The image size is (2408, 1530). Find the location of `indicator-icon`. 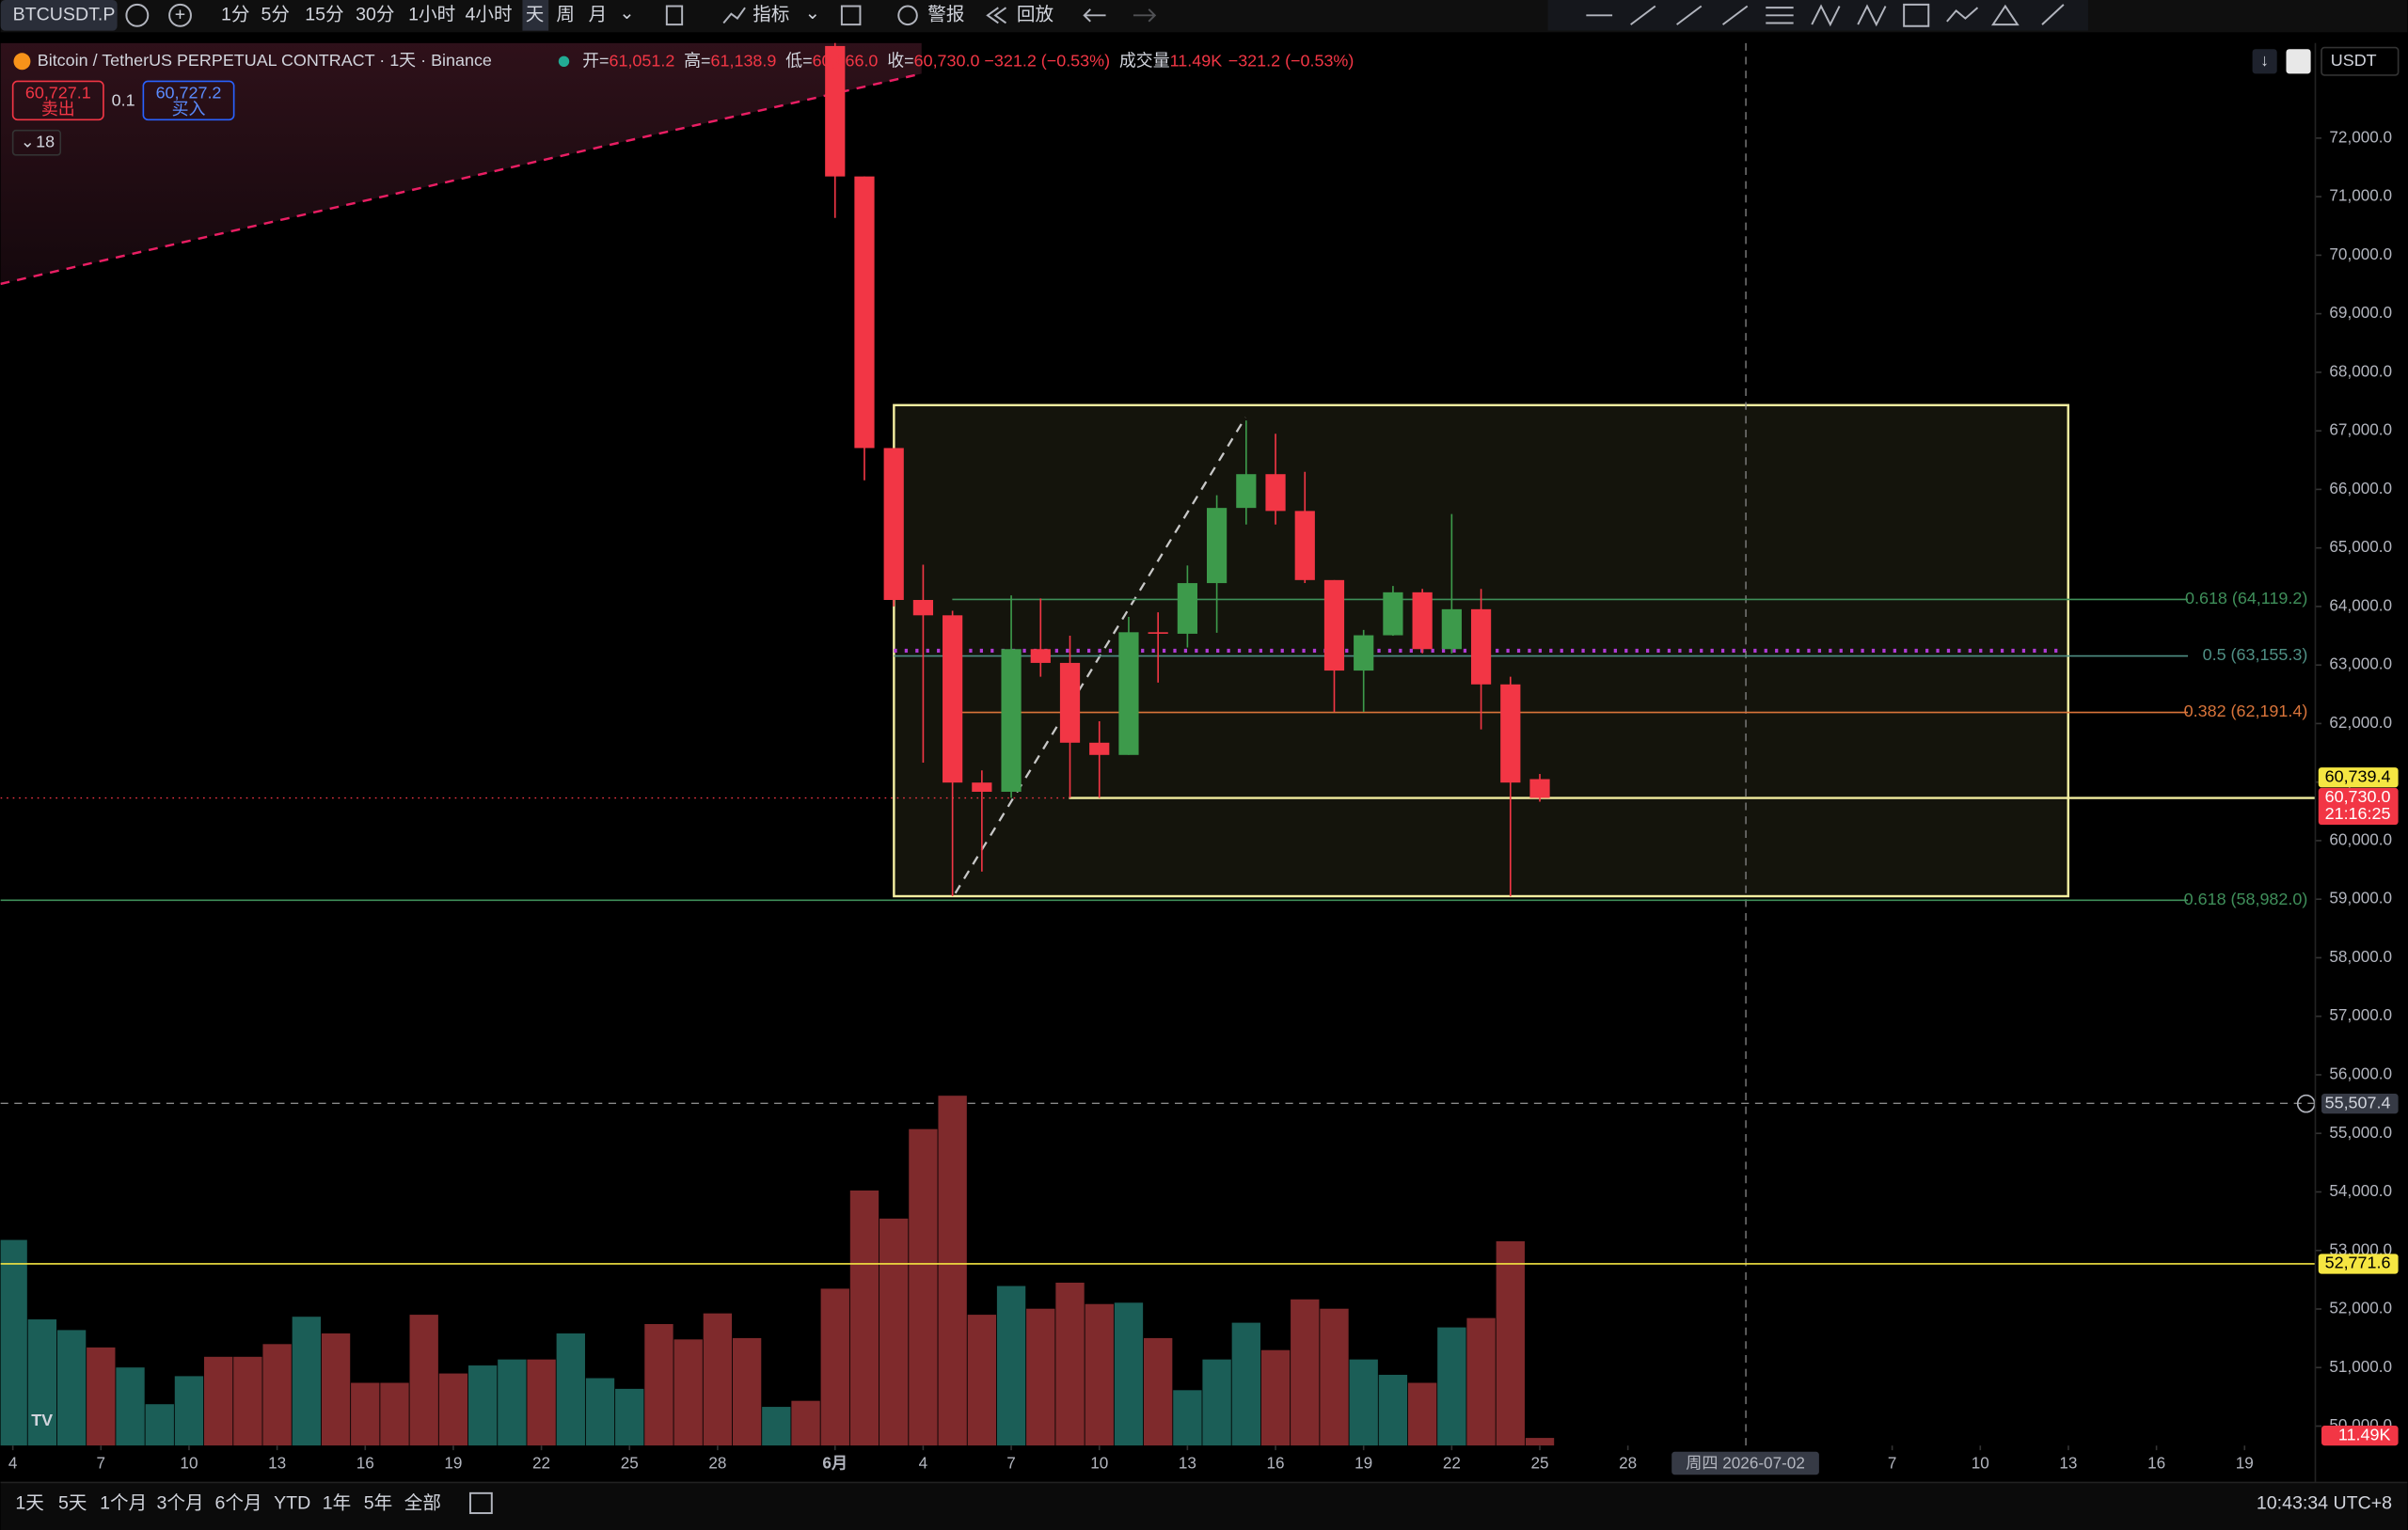

indicator-icon is located at coordinates (734, 15).